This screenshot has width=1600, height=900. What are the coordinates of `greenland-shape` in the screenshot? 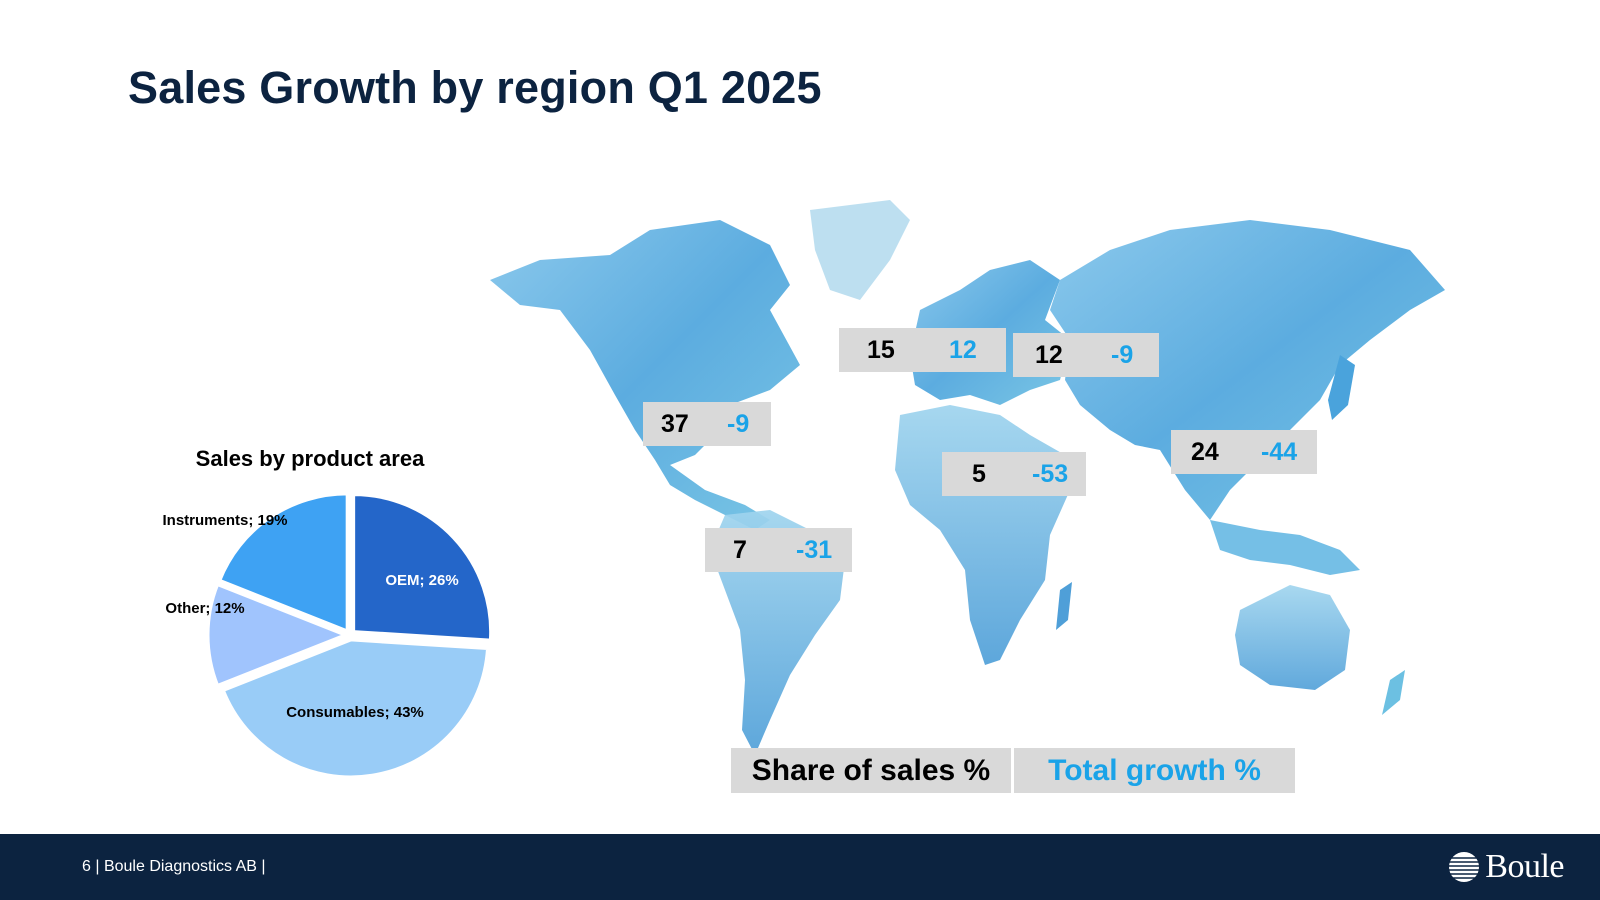 It's located at (860, 250).